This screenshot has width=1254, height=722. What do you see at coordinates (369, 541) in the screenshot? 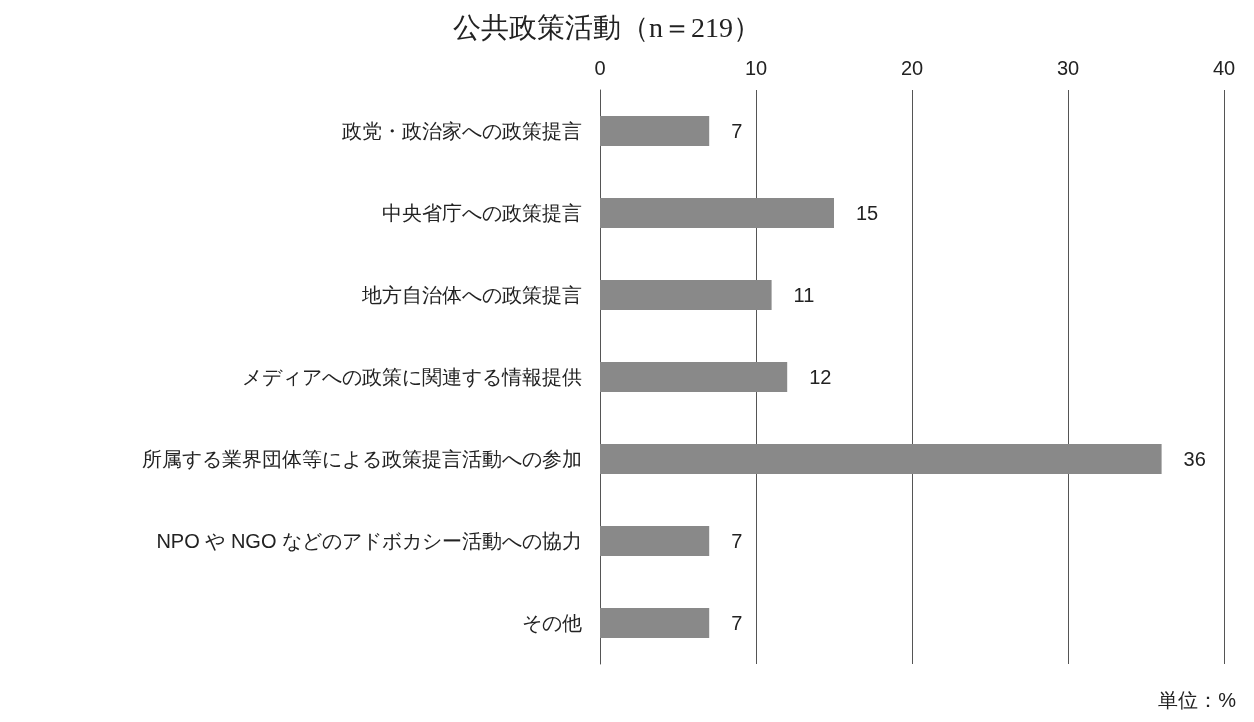
I see `y-tick-label: NPO や NGO などのアドボカシー活動への協力` at bounding box center [369, 541].